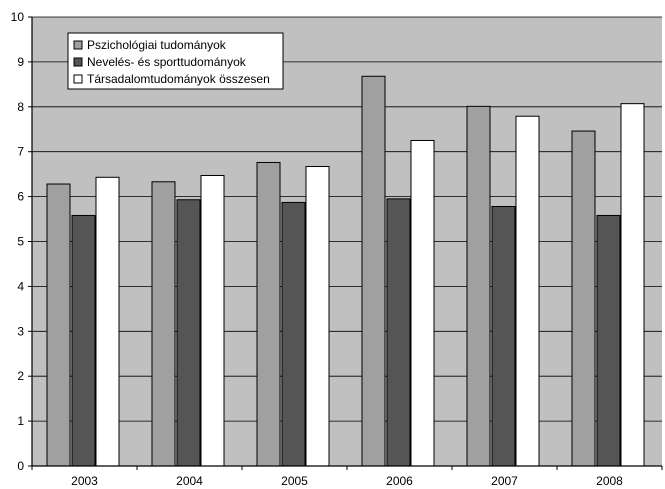  I want to click on x-tick-label: 2007, so click(504, 481).